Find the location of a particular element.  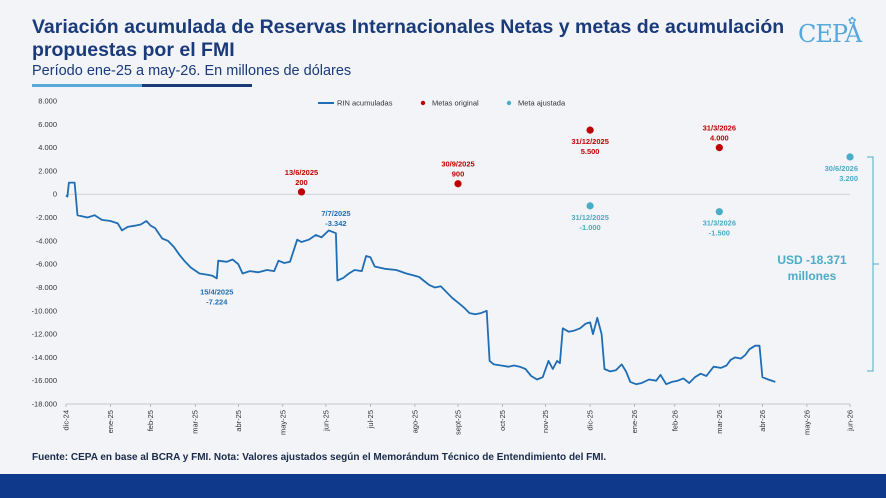

x-tick-label: ago-25 is located at coordinates (414, 421).